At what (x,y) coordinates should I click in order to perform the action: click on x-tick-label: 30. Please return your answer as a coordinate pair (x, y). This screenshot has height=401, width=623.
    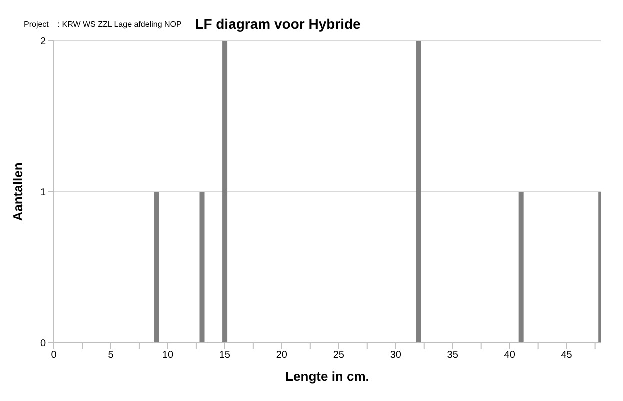
    Looking at the image, I should click on (396, 356).